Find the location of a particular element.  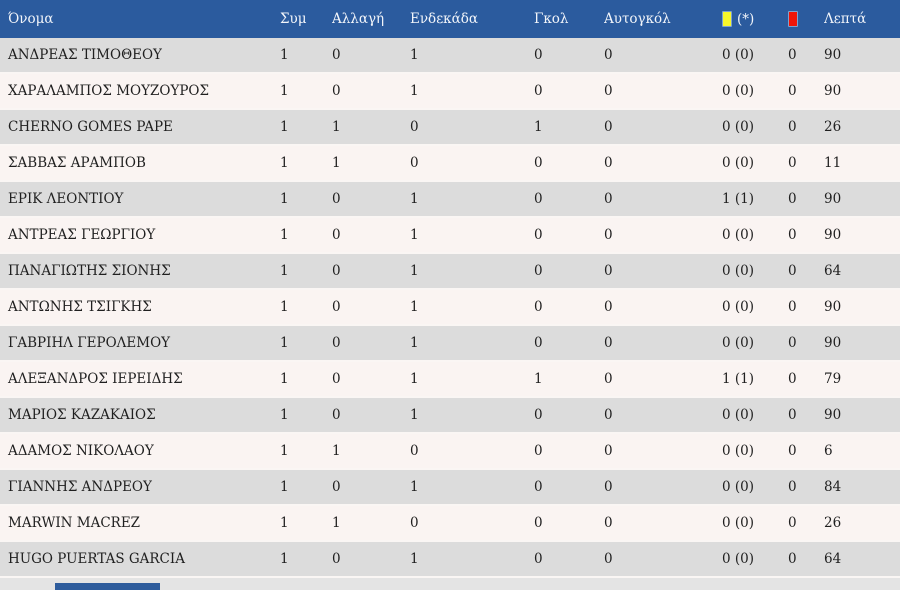

col-header-minutes: Λεπτά is located at coordinates (845, 19).